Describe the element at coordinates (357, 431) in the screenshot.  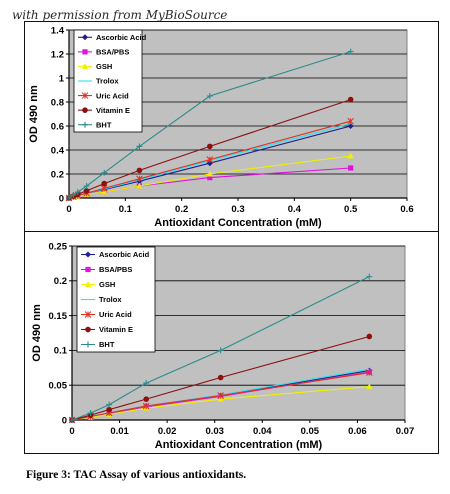
I see `x-tick-label: 0.06` at that location.